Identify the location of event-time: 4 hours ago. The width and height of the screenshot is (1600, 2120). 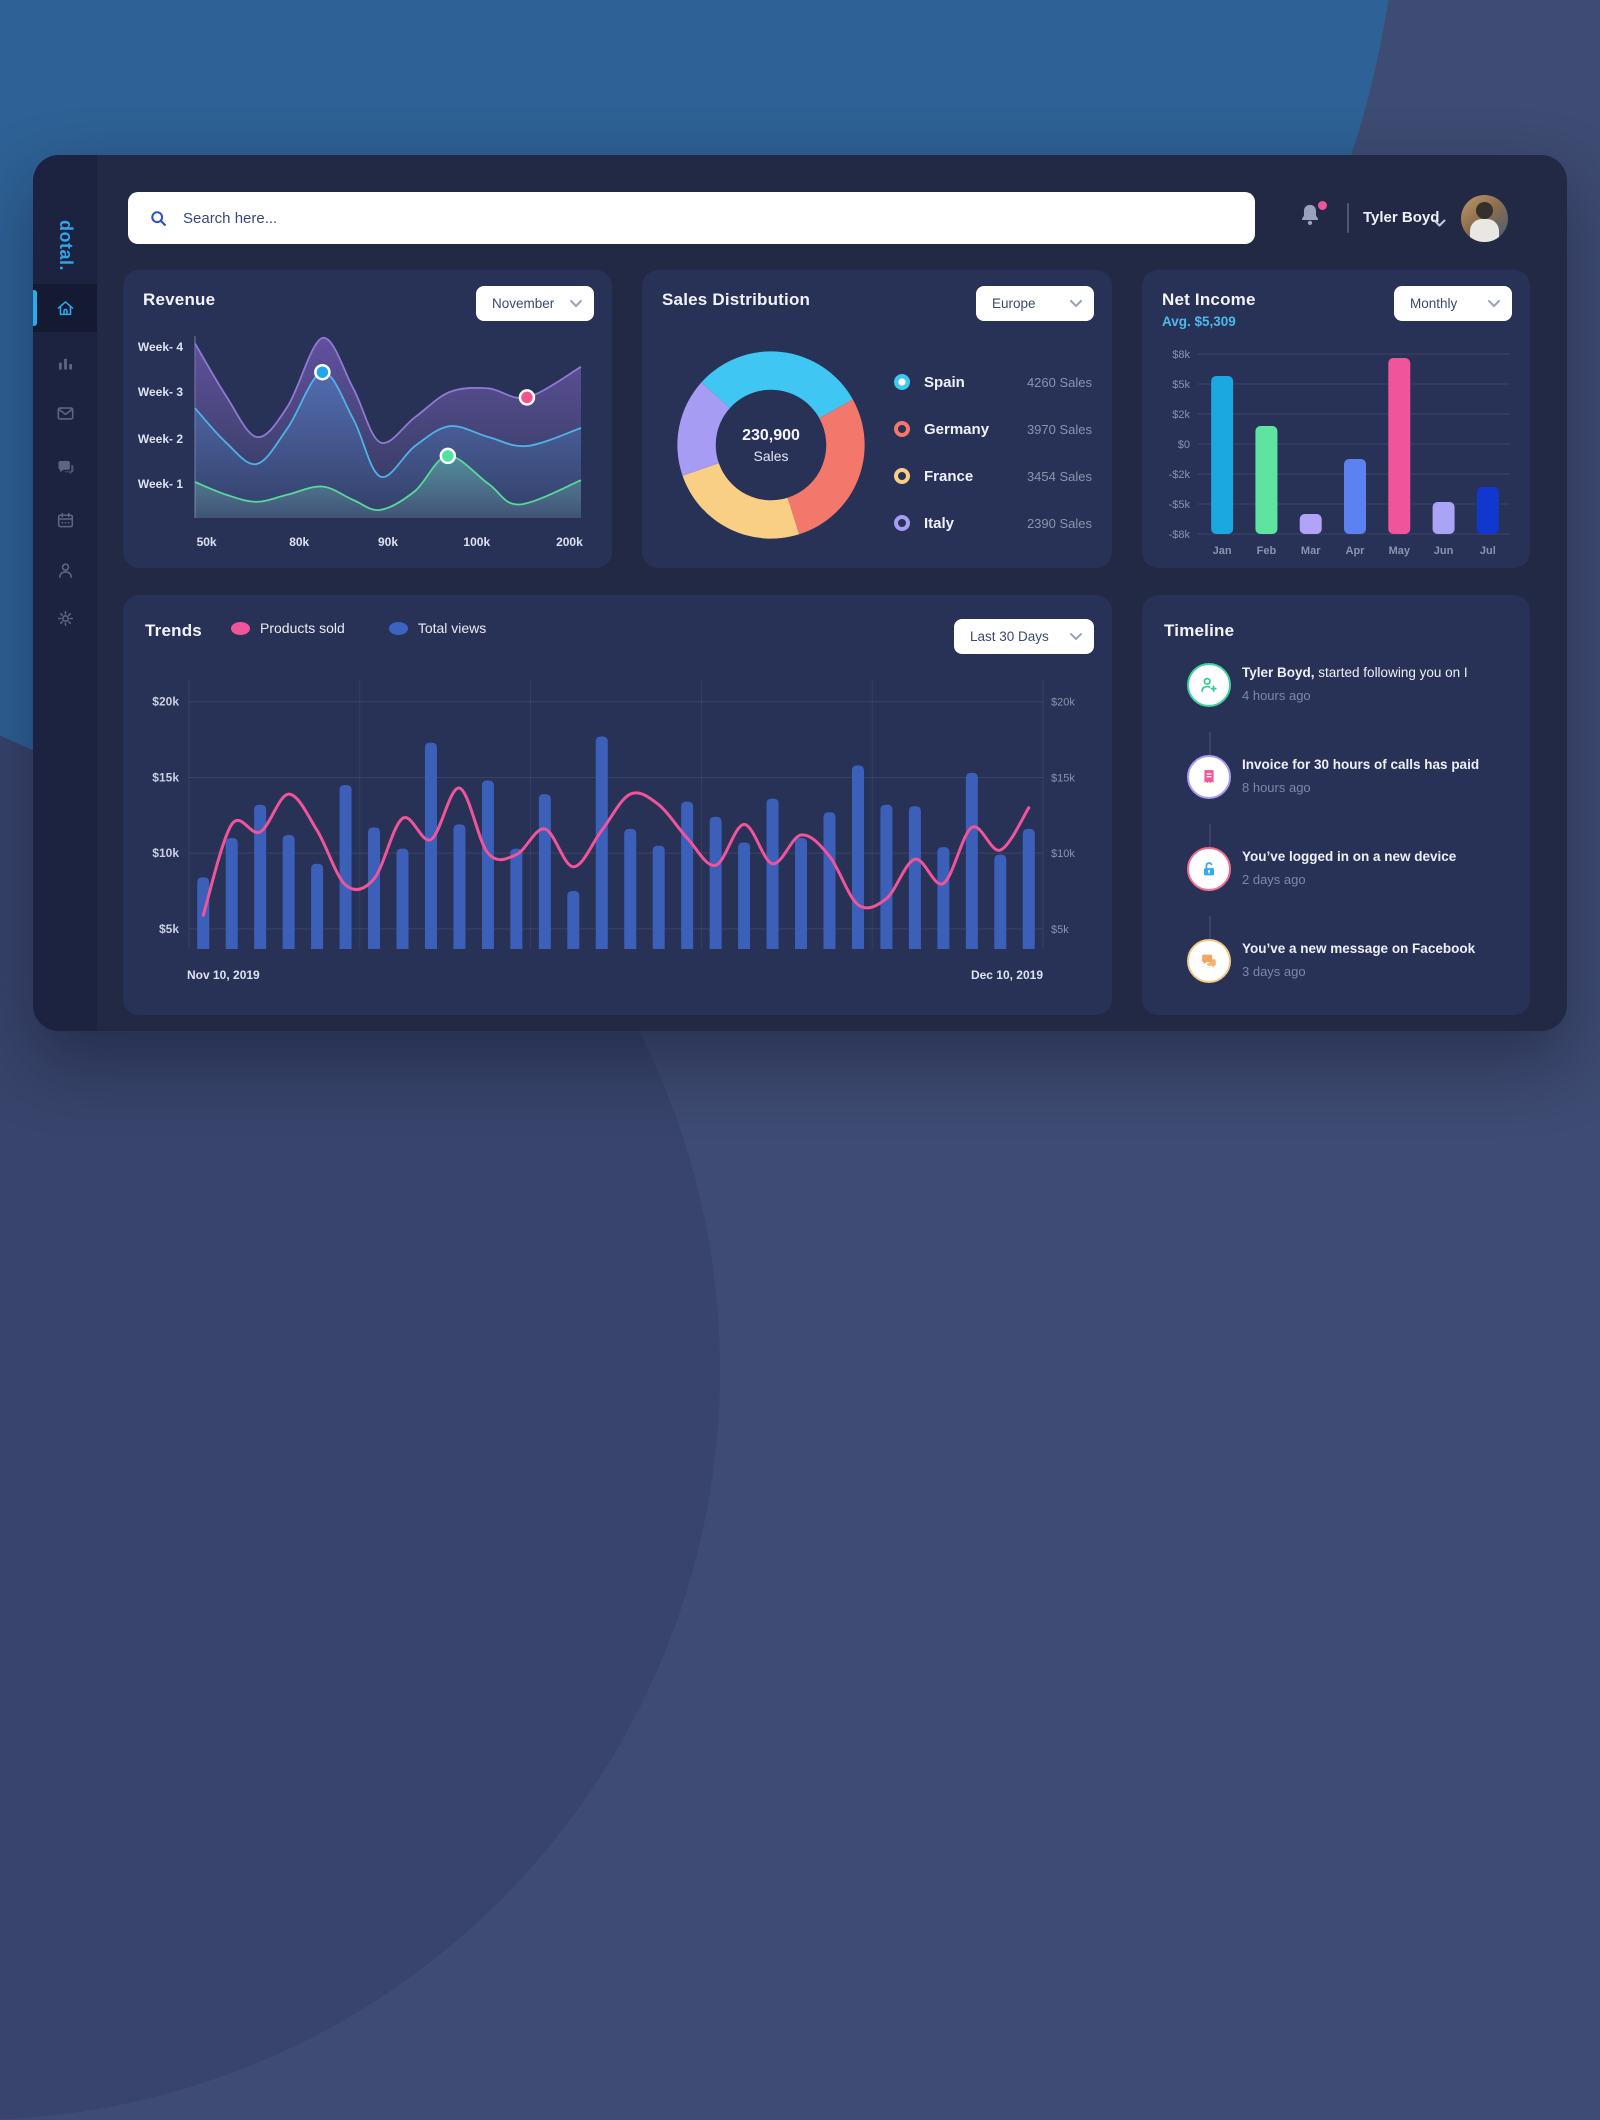
(1276, 695).